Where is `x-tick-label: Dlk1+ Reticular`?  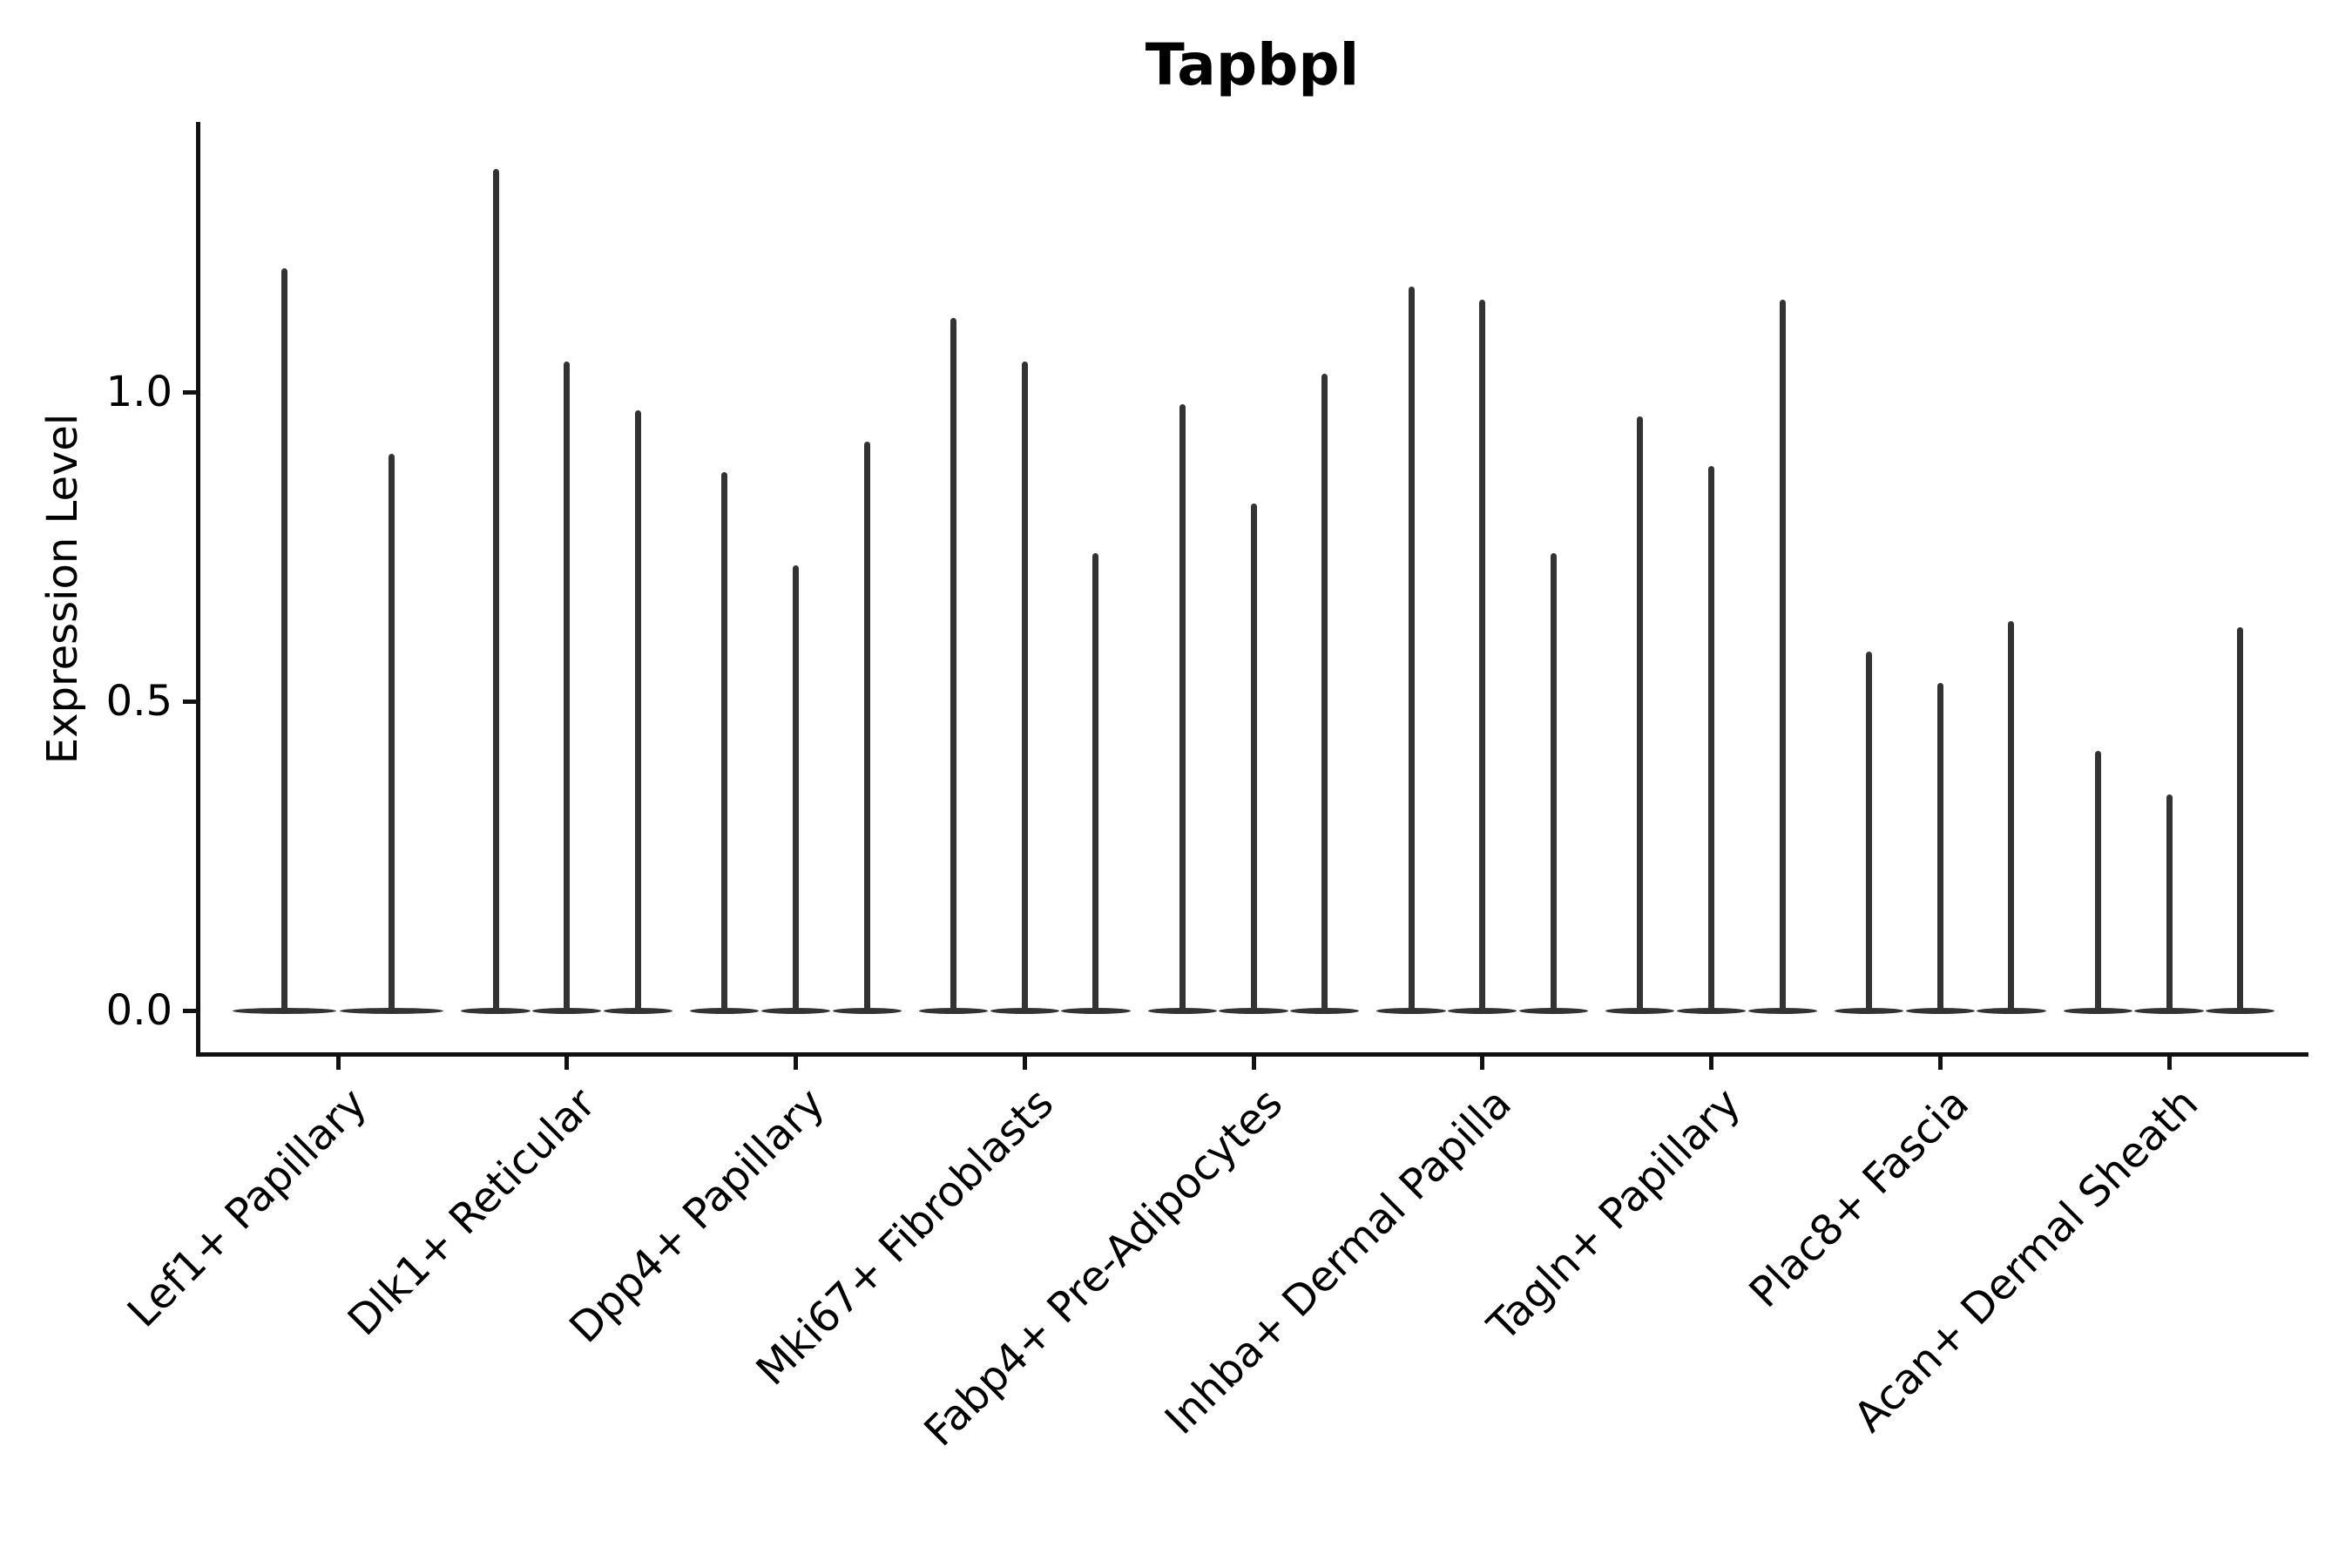
x-tick-label: Dlk1+ Reticular is located at coordinates (472, 1212).